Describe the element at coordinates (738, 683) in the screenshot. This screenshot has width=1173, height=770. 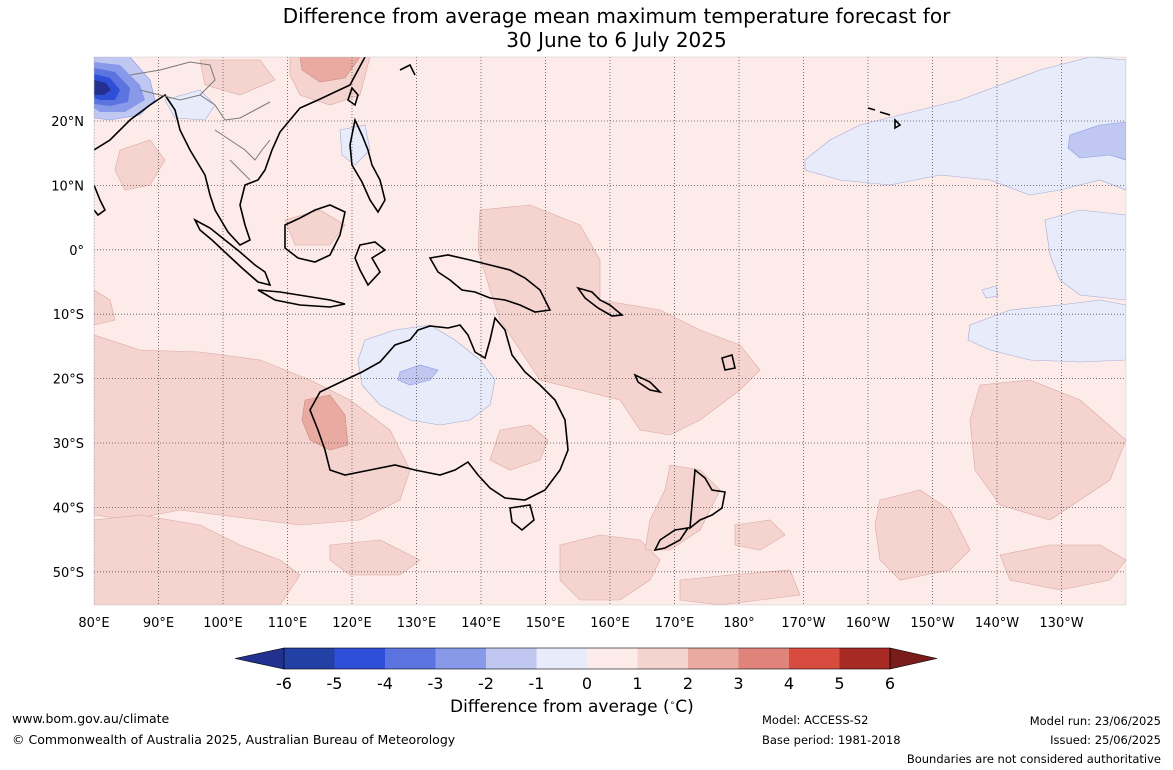
I see `colorbar-tick-label: 3` at that location.